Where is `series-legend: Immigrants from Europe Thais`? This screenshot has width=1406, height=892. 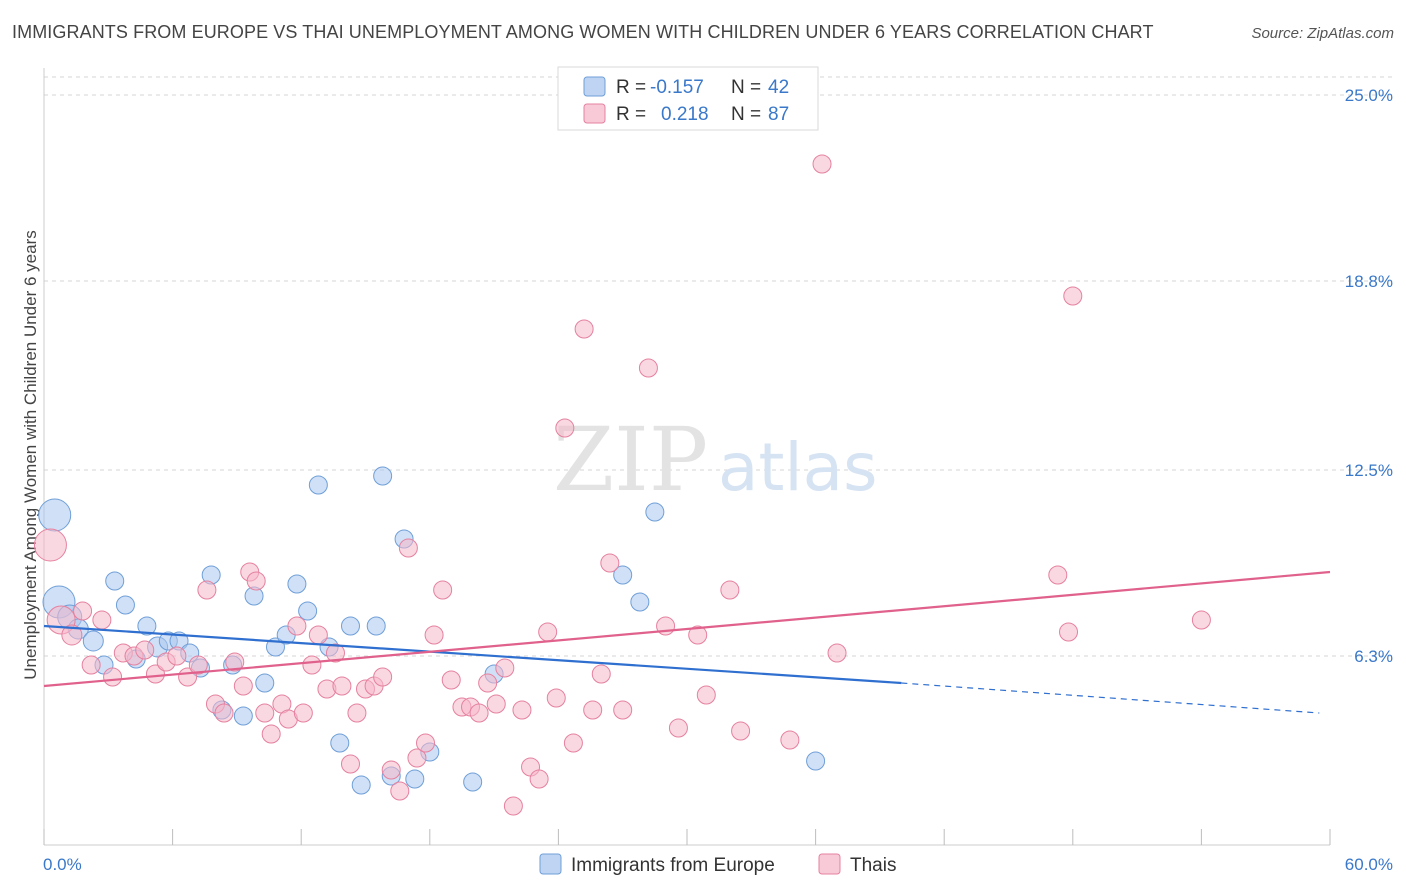 series-legend: Immigrants from Europe Thais is located at coordinates (717, 864).